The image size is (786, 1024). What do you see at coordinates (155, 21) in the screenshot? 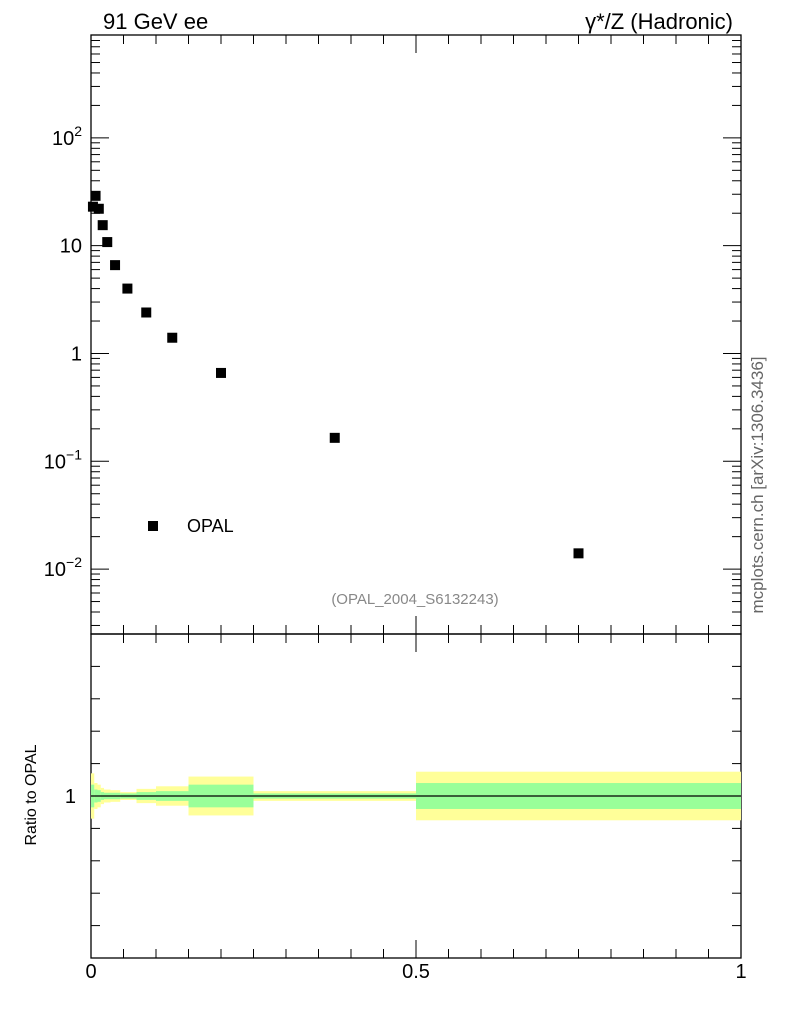
I see `plot-title-left: 91 GeV ee` at bounding box center [155, 21].